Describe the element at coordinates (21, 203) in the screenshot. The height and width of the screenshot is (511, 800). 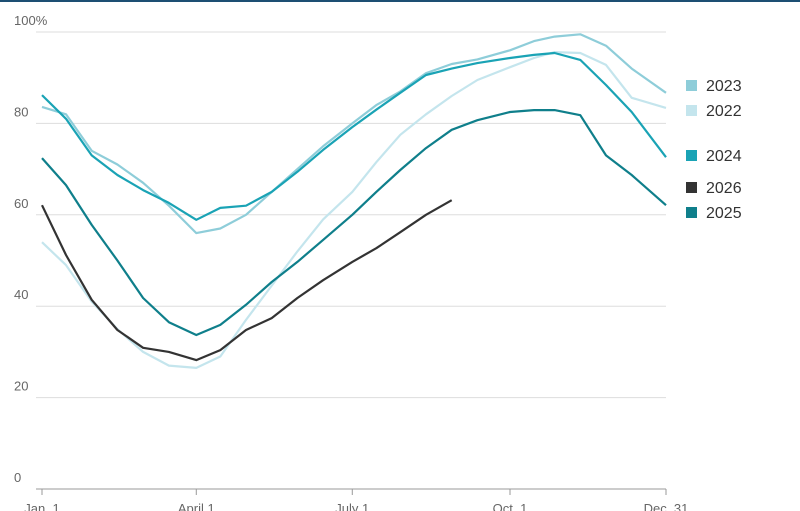
I see `y-tick-label: 60` at that location.